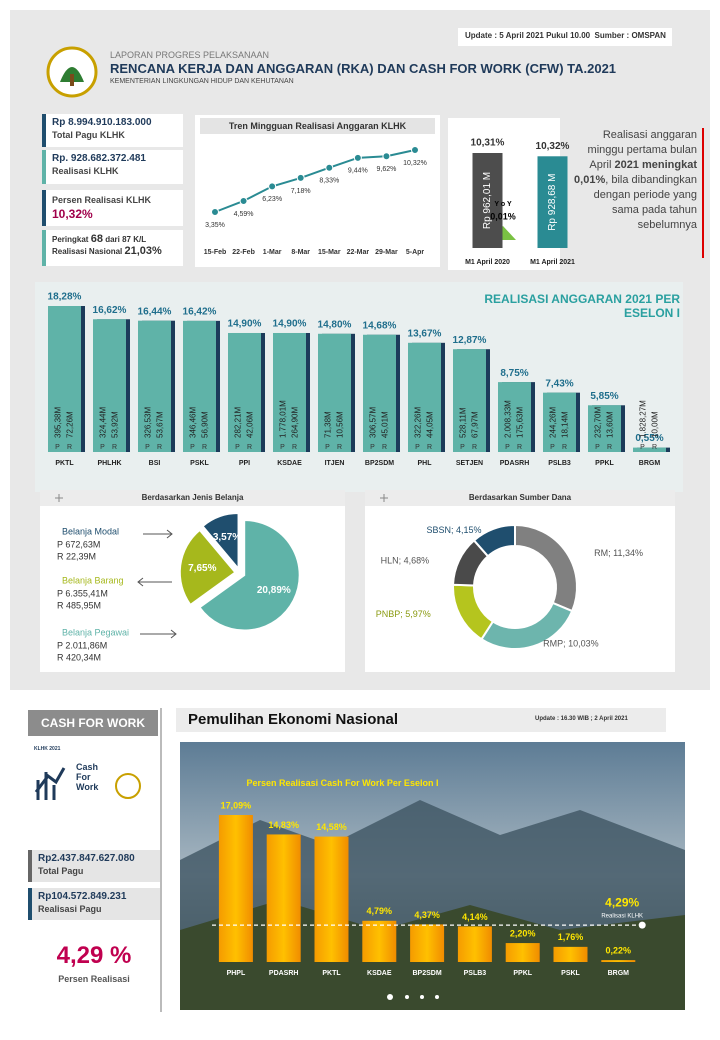 The height and width of the screenshot is (1040, 720). Describe the element at coordinates (335, 463) in the screenshot. I see `x-tick-label: ITJEN` at that location.